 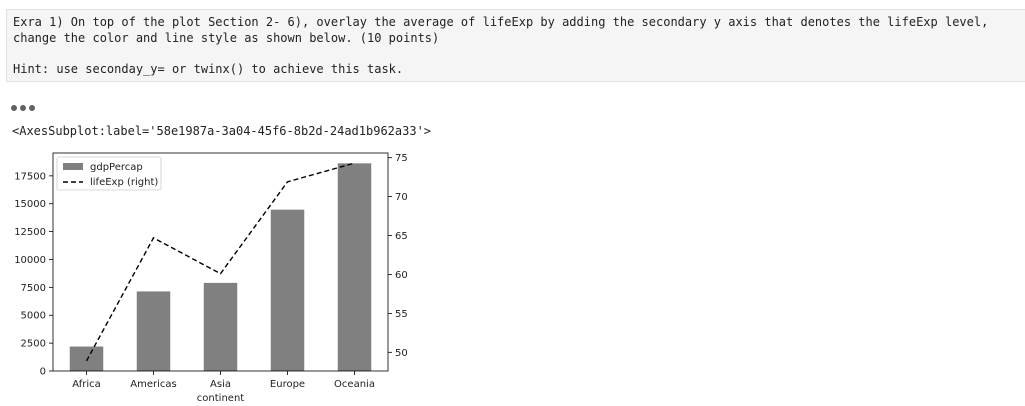 I want to click on left-y-tick-label: 15000, so click(x=30, y=204).